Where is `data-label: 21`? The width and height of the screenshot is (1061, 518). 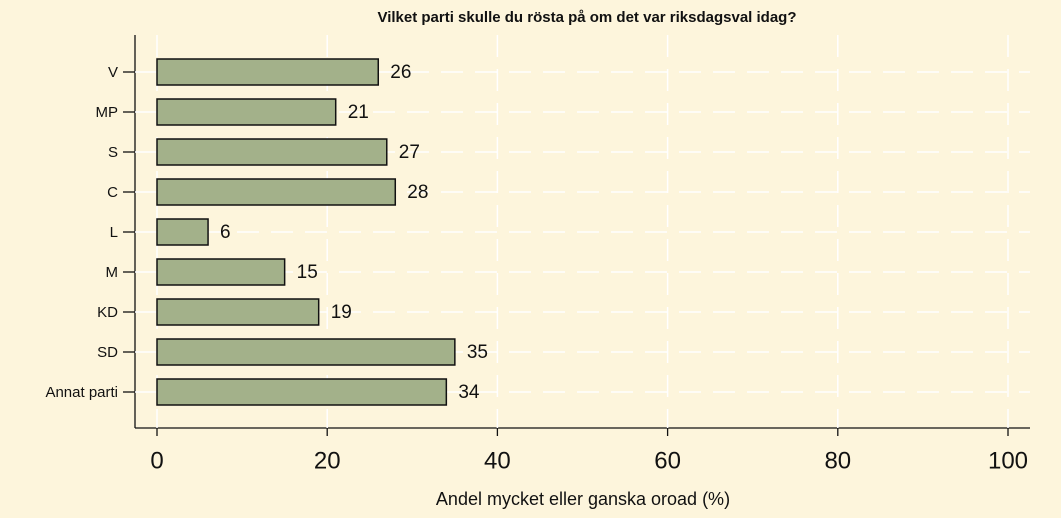
data-label: 21 is located at coordinates (358, 112).